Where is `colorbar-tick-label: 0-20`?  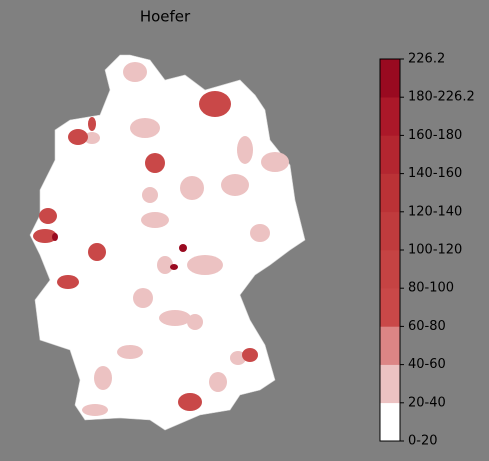 colorbar-tick-label: 0-20 is located at coordinates (423, 441).